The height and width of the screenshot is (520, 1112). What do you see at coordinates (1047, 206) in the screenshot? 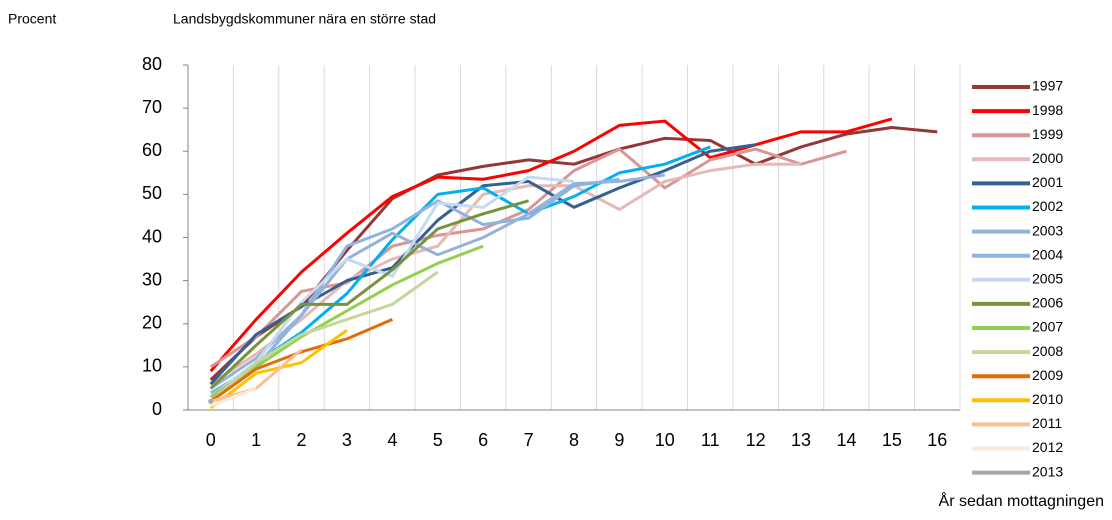
I see `legend-label: 2002` at bounding box center [1047, 206].